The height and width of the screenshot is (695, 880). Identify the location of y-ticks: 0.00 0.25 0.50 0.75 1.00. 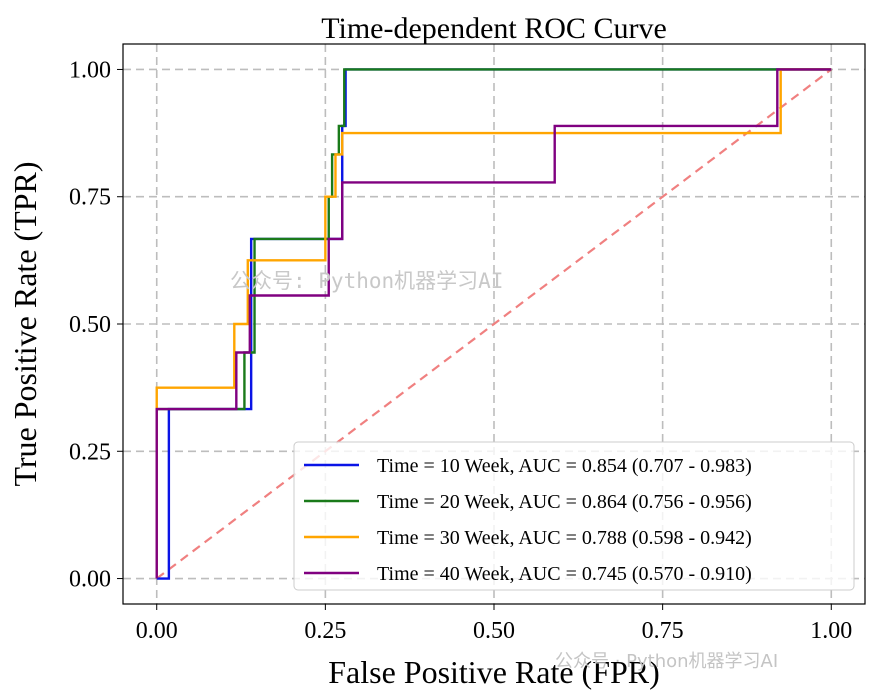
(96, 325).